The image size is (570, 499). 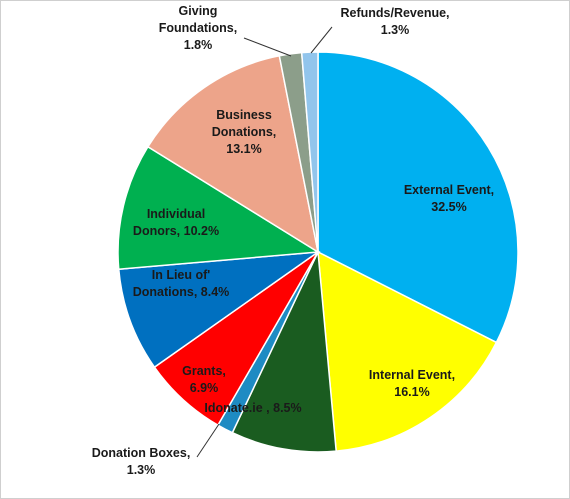 I want to click on pie-slice-individual-donors, so click(x=219, y=208).